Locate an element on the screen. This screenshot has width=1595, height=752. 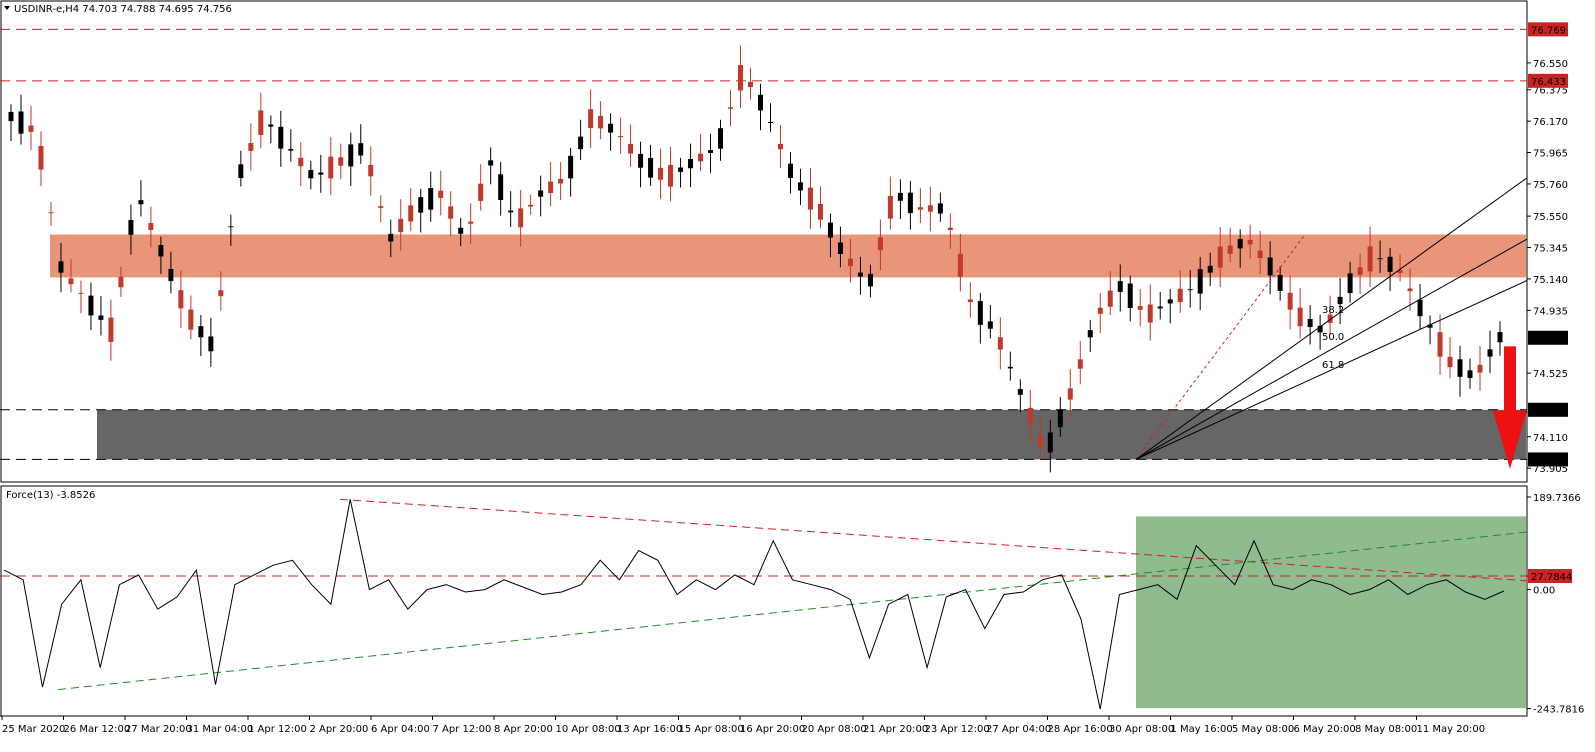
force-tick-label: 189.7366 is located at coordinates (1557, 498).